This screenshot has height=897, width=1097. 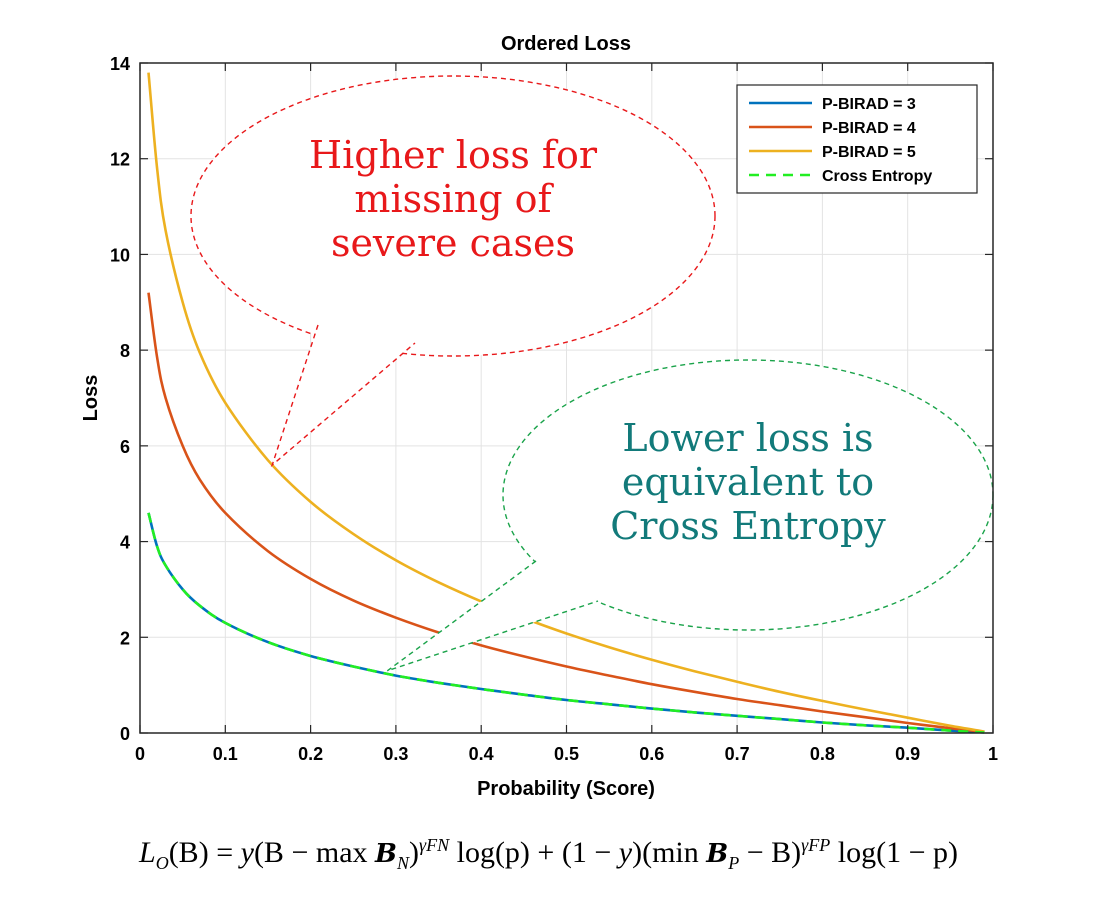 I want to click on y-tick-label: 6, so click(x=125, y=447).